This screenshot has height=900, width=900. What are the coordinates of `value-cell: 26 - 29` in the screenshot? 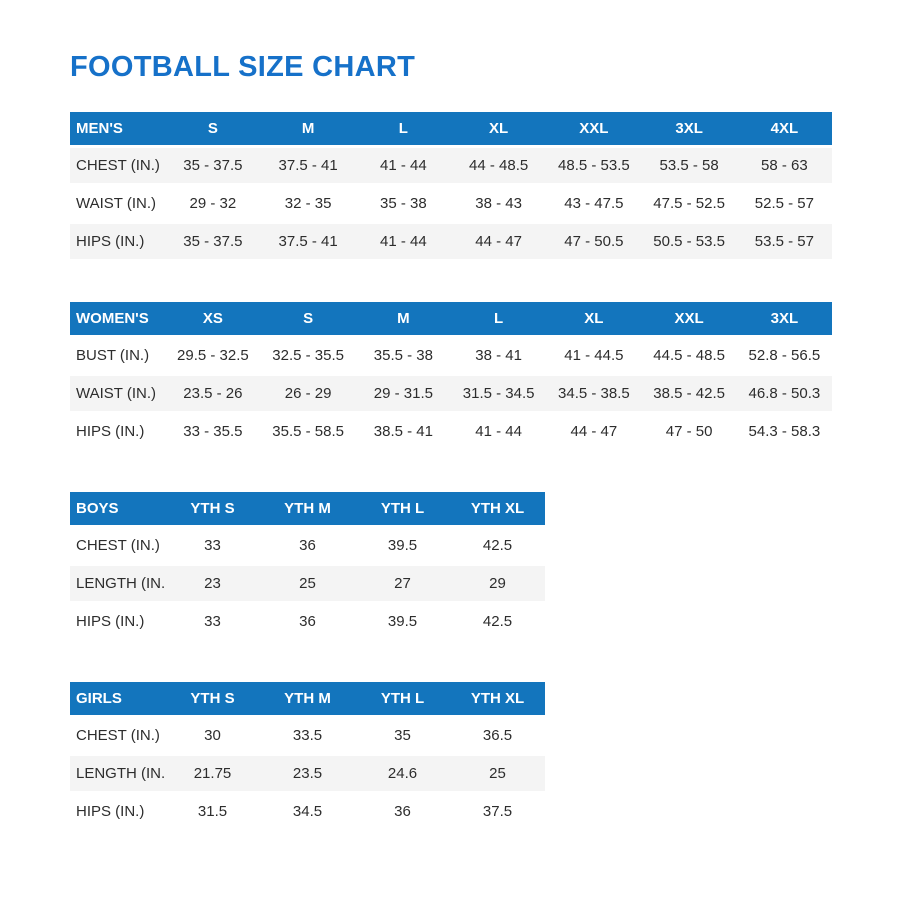 It's located at (308, 393).